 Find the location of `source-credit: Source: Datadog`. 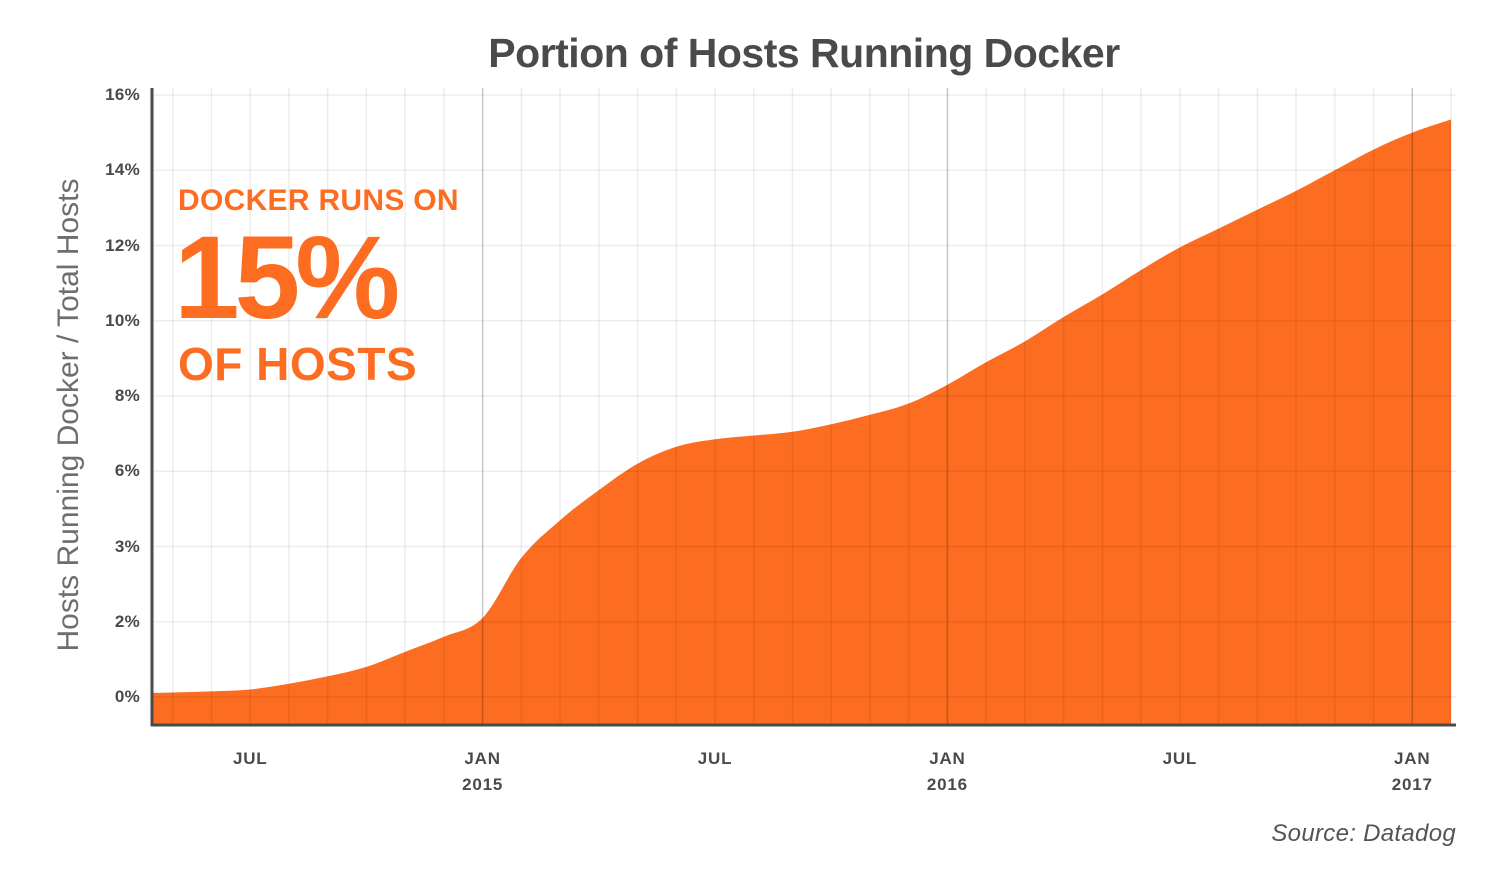

source-credit: Source: Datadog is located at coordinates (1363, 833).